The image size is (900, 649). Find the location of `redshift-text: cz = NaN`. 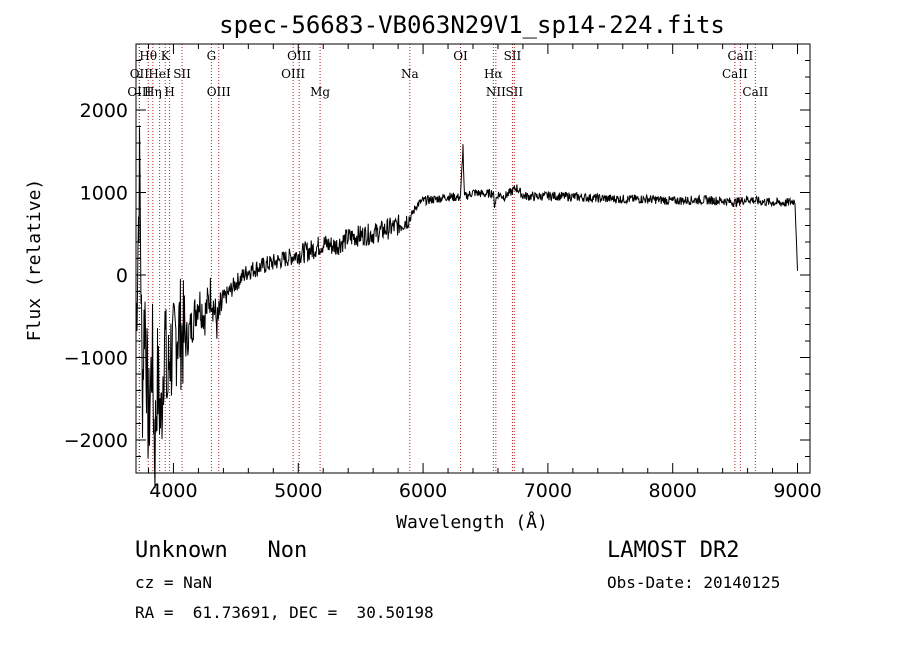

redshift-text: cz = NaN is located at coordinates (174, 582).